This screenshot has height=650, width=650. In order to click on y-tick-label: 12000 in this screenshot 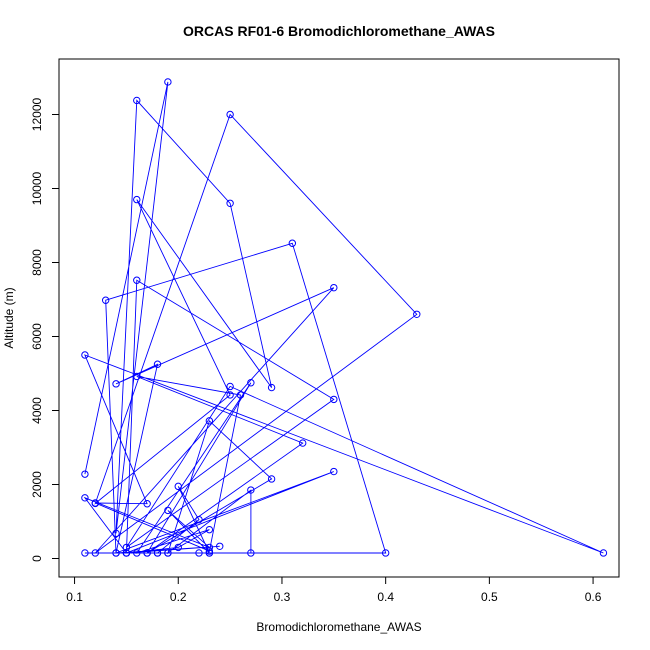, I will do `click(37, 114)`.